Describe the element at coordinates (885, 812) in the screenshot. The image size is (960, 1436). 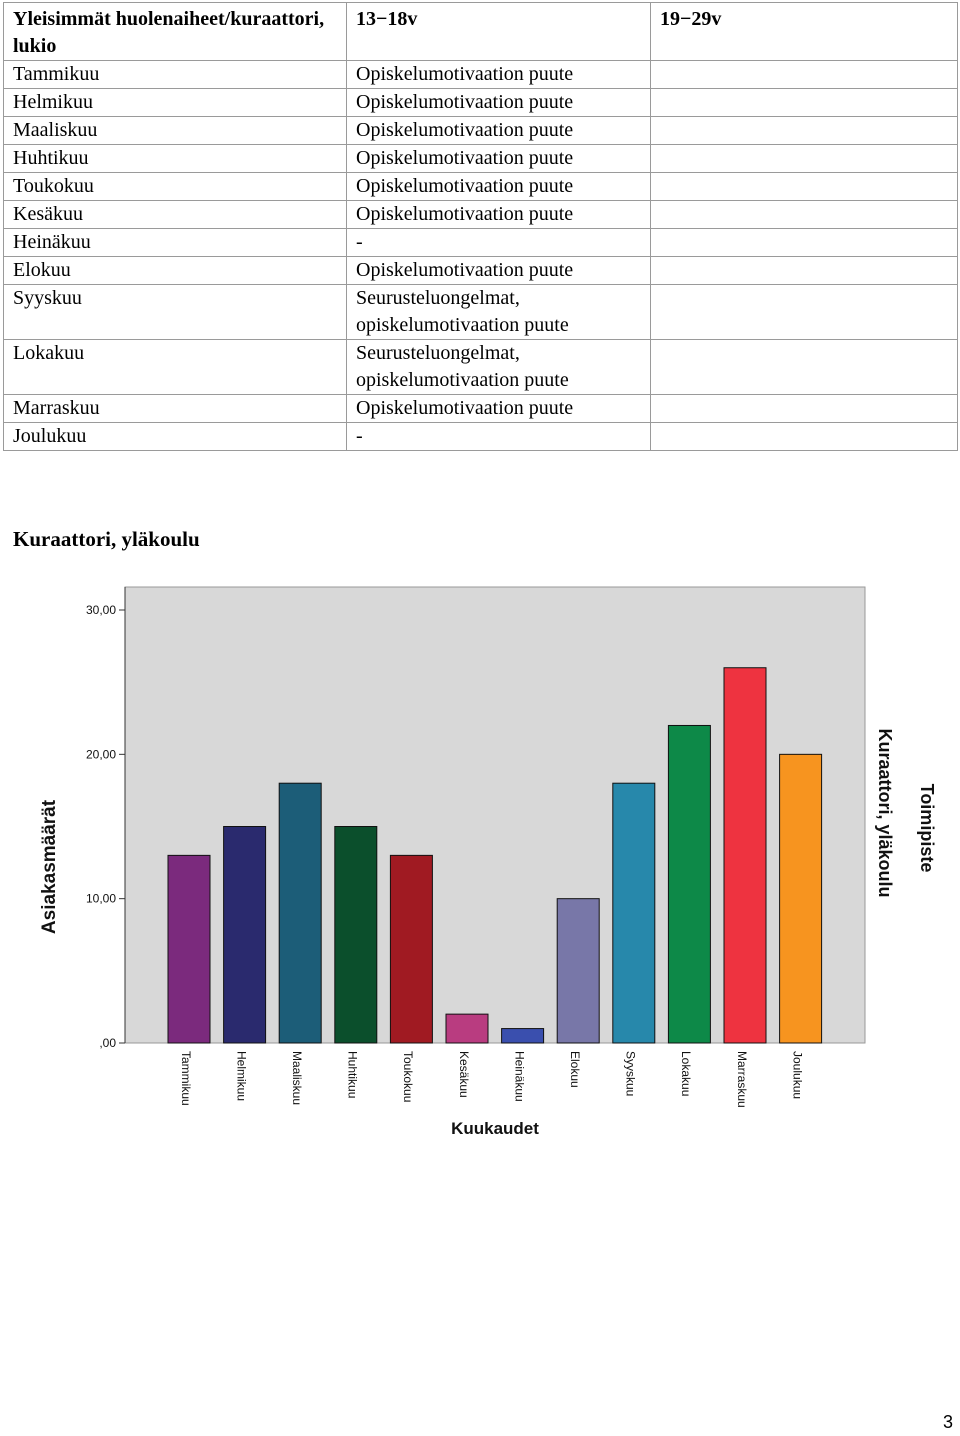
I see `legend-entry: Kuraattori, yläkoulu` at that location.